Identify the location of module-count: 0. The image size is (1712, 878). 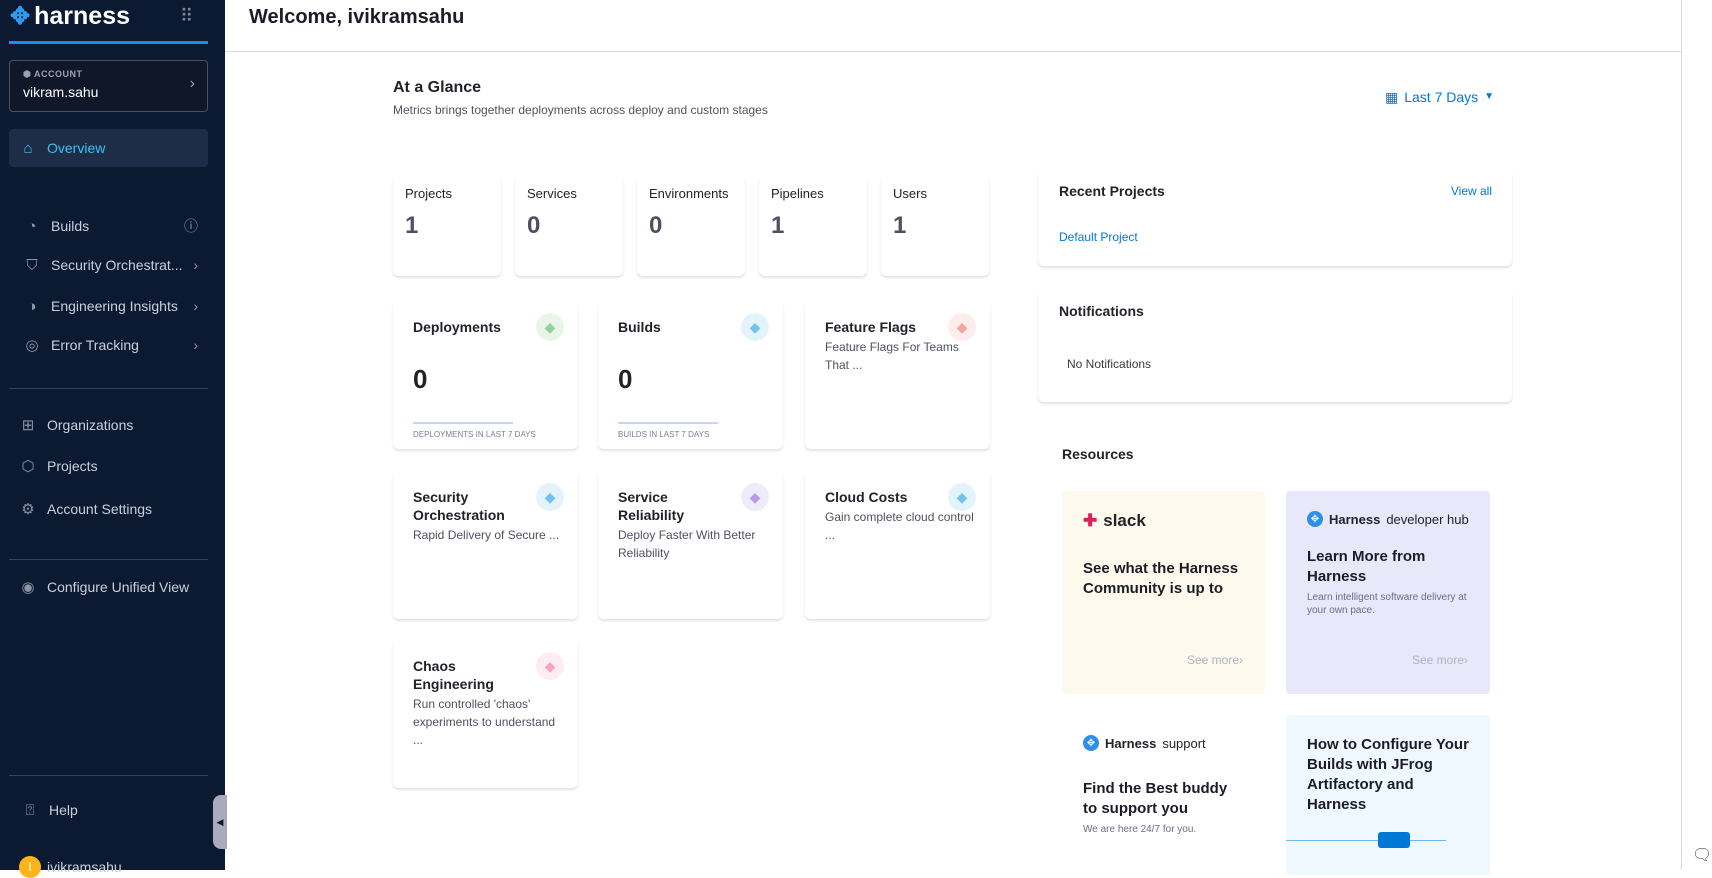
(420, 379).